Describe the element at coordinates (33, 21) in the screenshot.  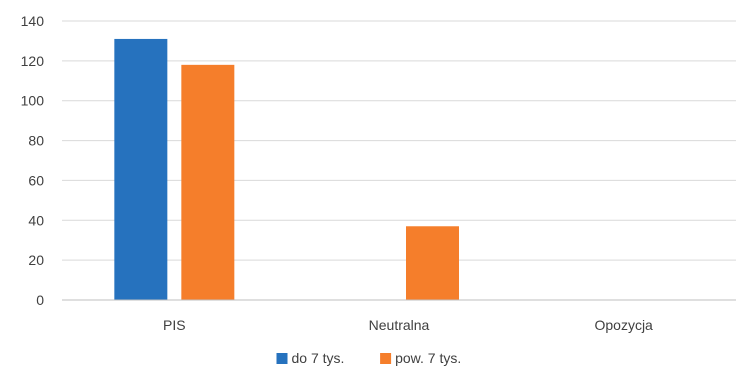
I see `y-tick-label: 140` at that location.